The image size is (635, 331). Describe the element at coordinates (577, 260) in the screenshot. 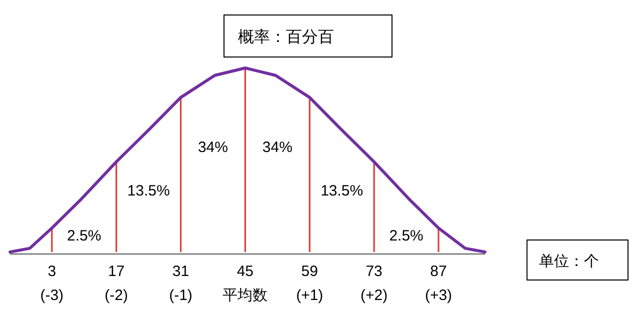

I see `annotation: 单位：个` at that location.